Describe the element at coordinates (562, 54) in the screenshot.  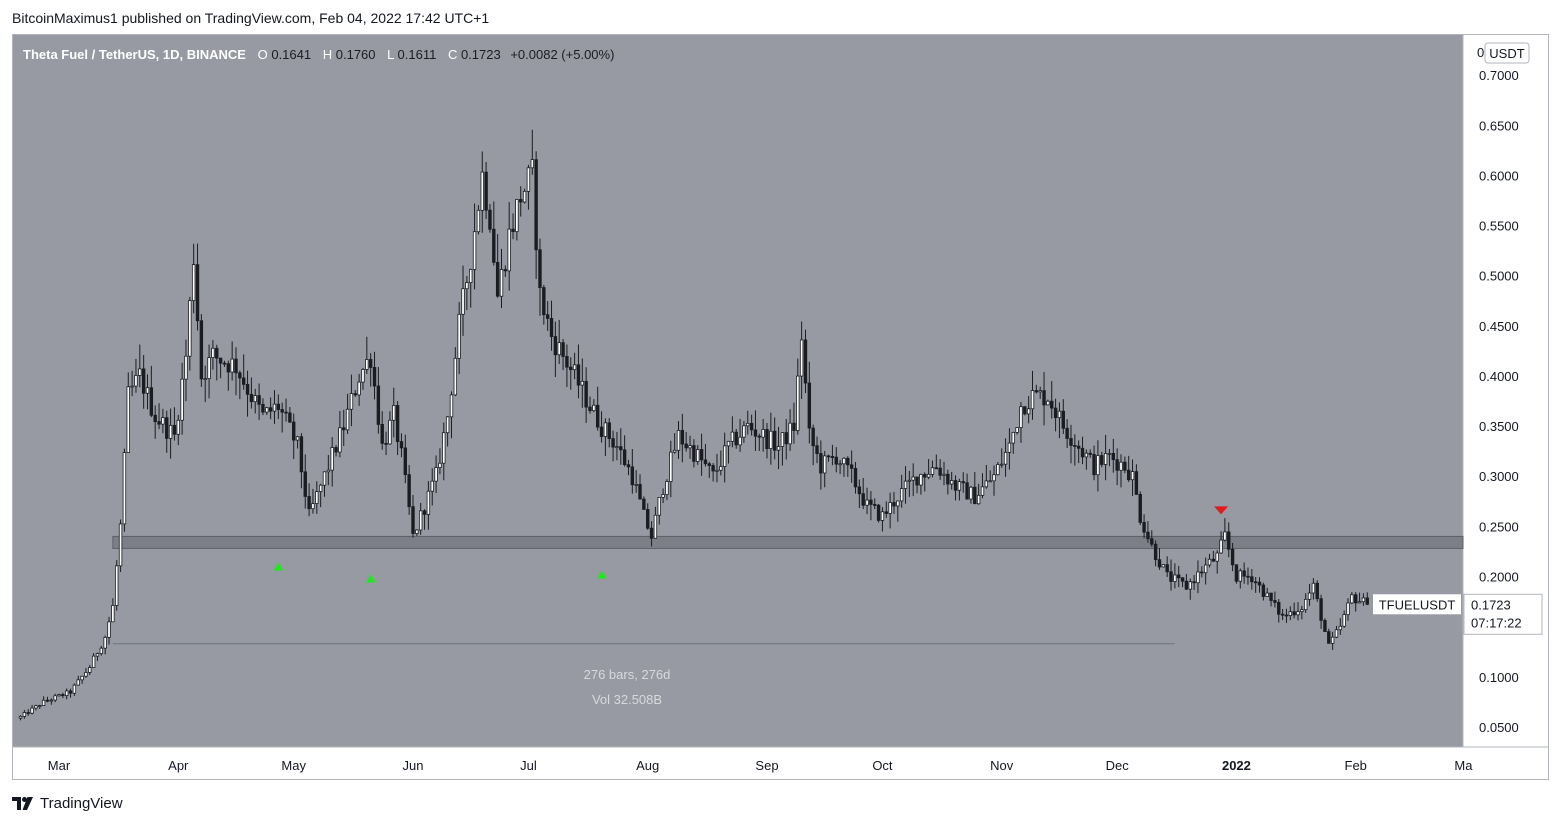
I see `legend-change: +0.0082 (+5.00%)` at that location.